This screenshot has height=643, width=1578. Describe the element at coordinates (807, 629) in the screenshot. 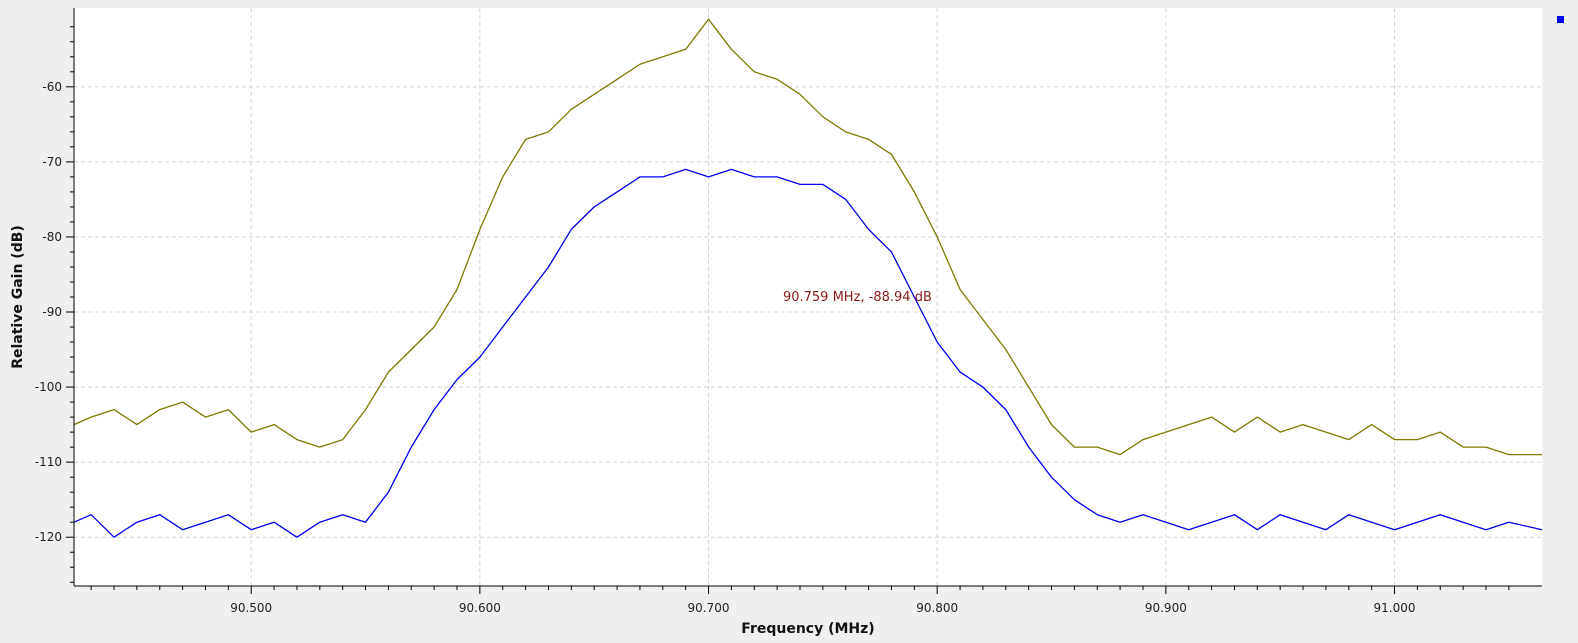

I see `x-axis-title: Frequency (MHz)` at that location.